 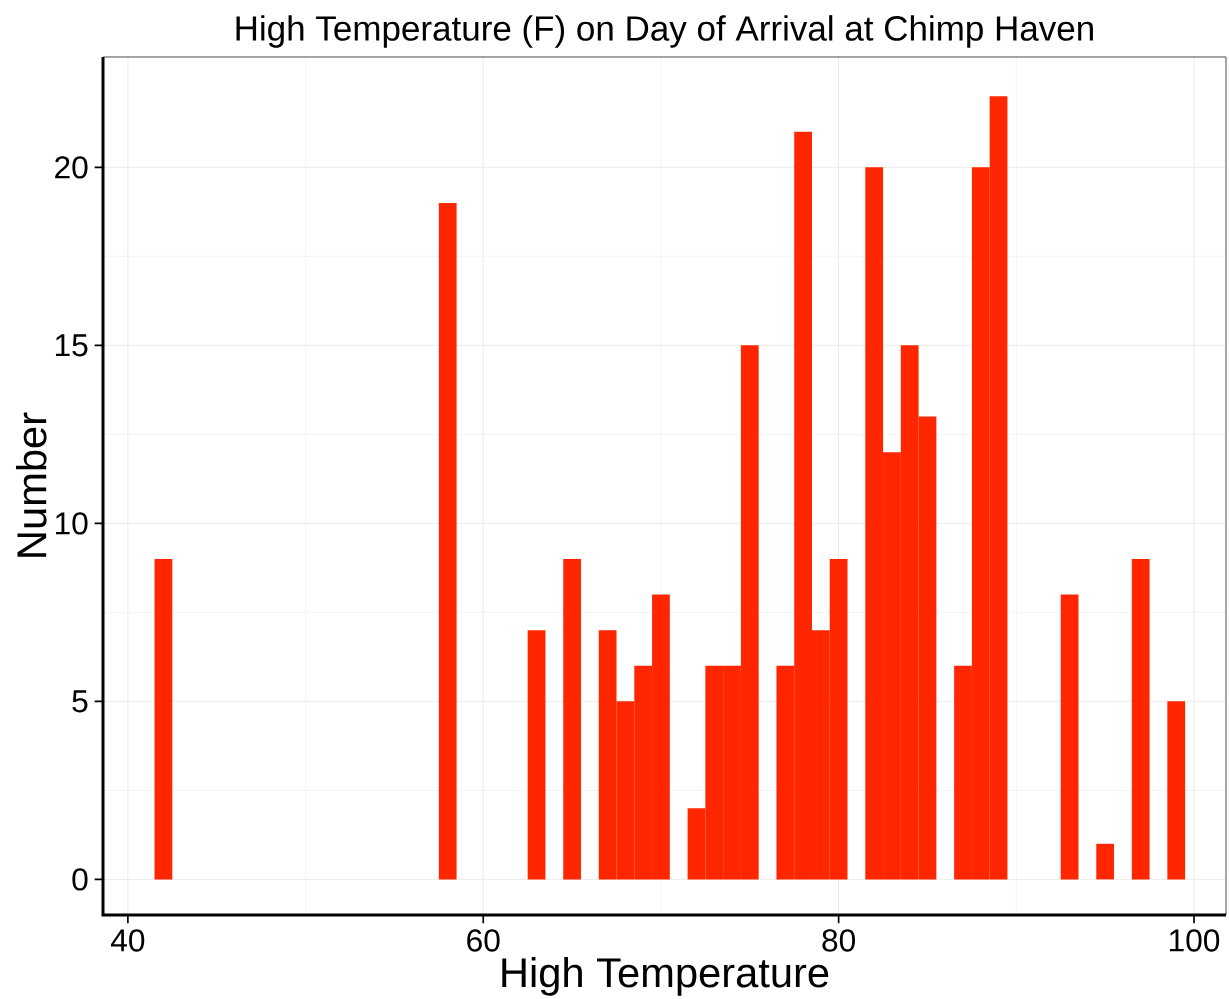 What do you see at coordinates (31, 484) in the screenshot?
I see `y-axis-title: Number` at bounding box center [31, 484].